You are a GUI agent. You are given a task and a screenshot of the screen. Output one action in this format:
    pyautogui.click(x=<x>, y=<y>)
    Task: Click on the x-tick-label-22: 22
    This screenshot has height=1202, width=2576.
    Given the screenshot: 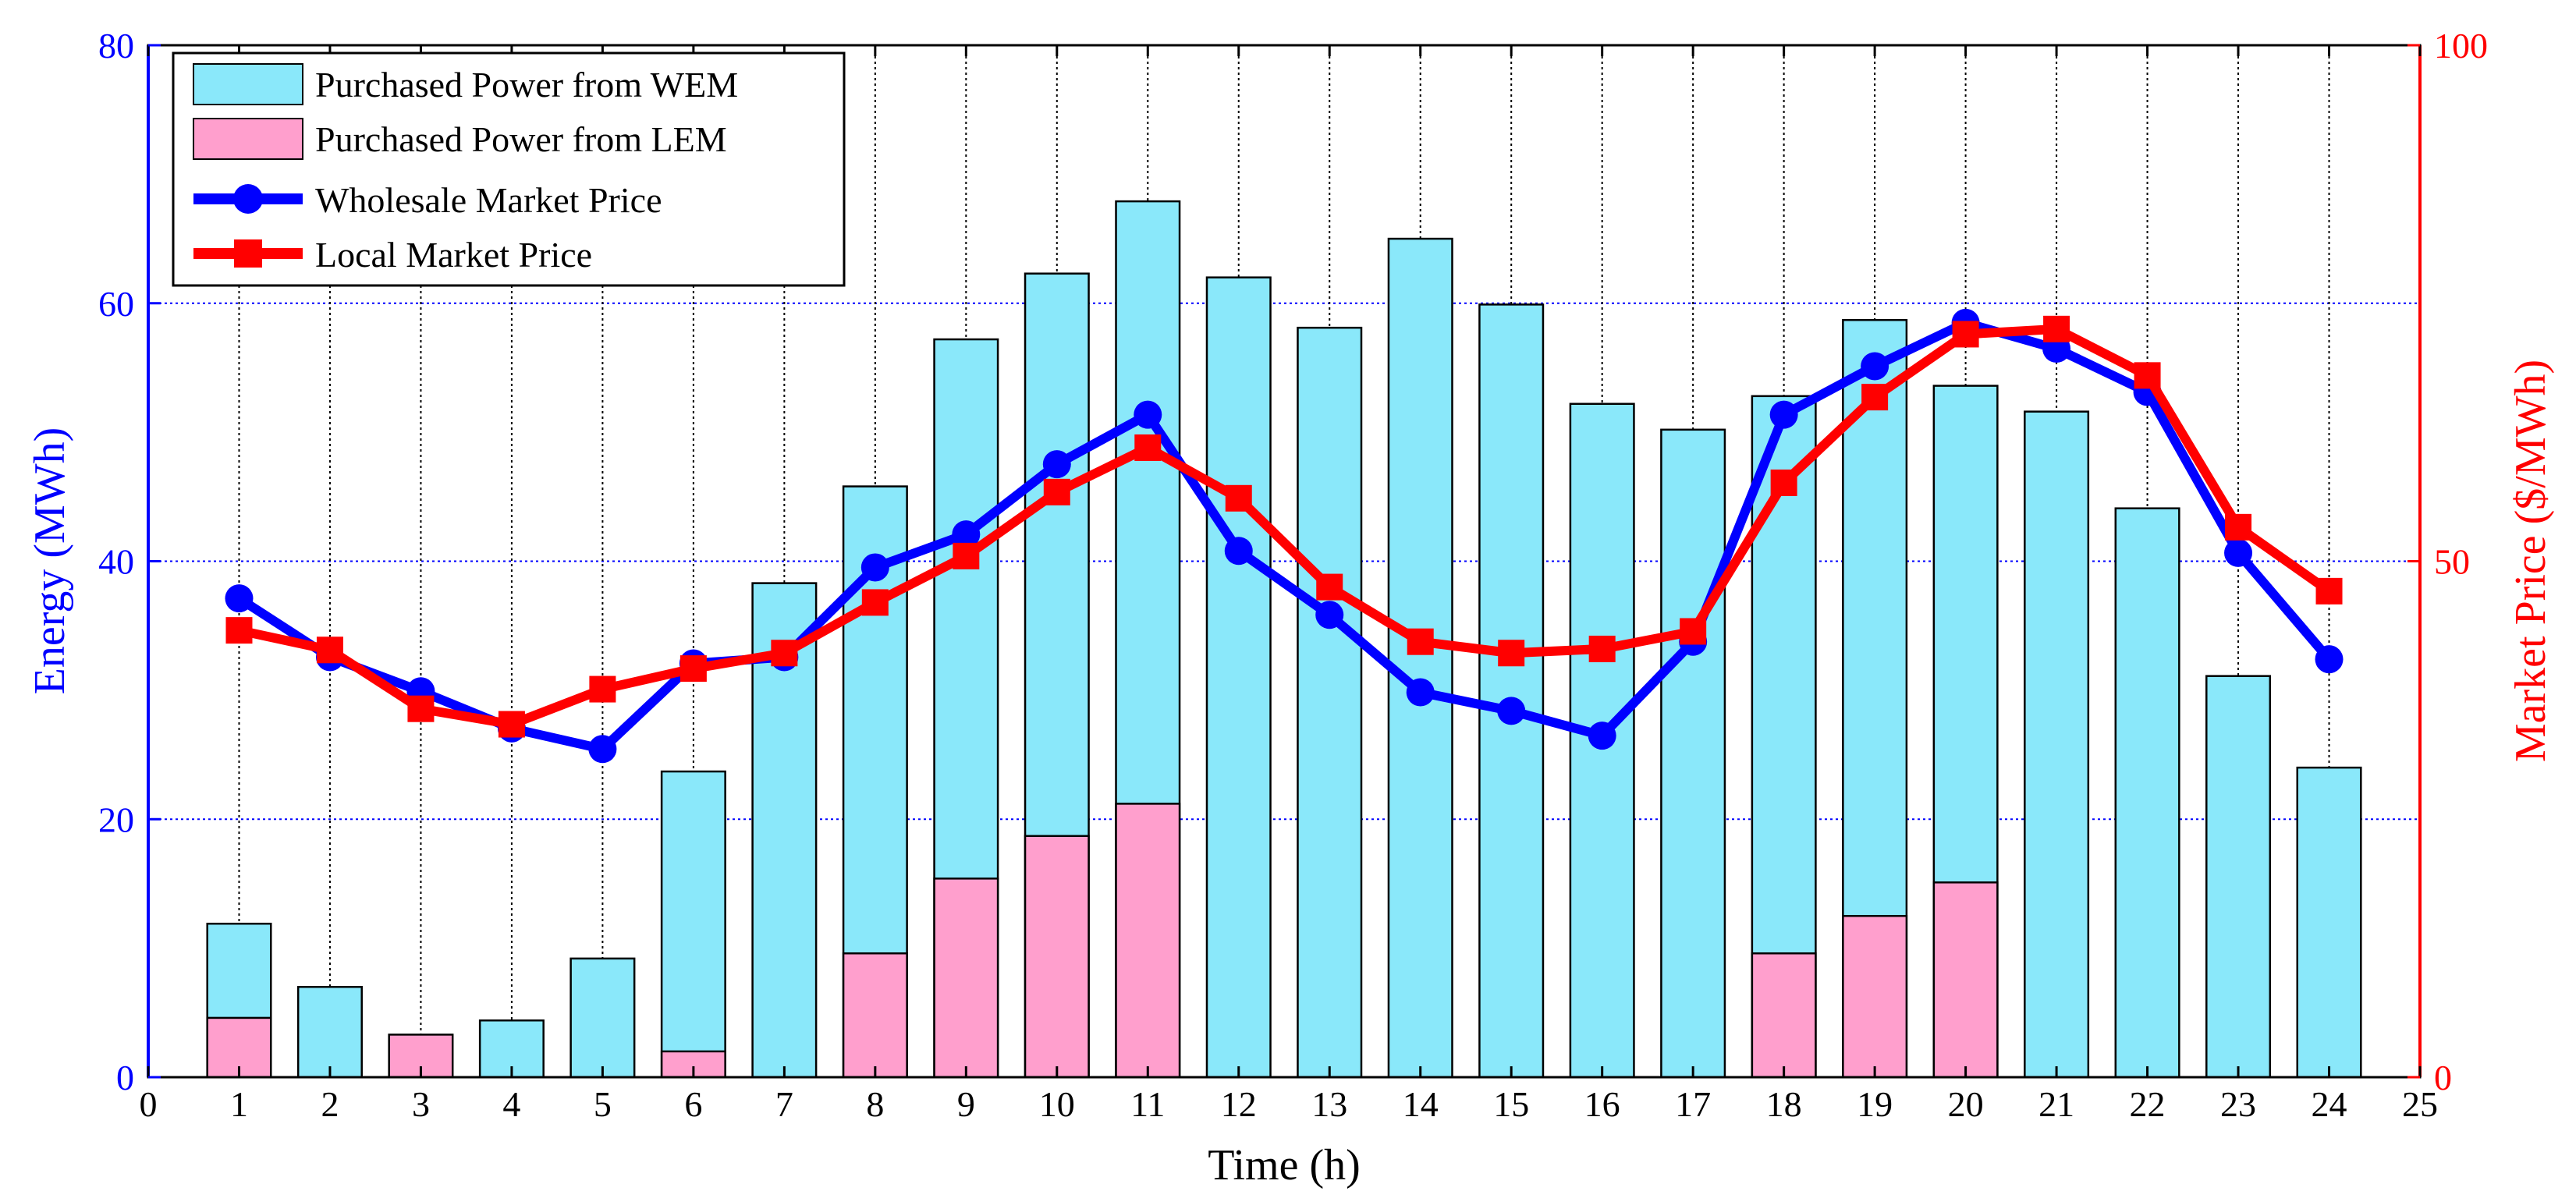 What is the action you would take?
    pyautogui.click(x=2148, y=1104)
    